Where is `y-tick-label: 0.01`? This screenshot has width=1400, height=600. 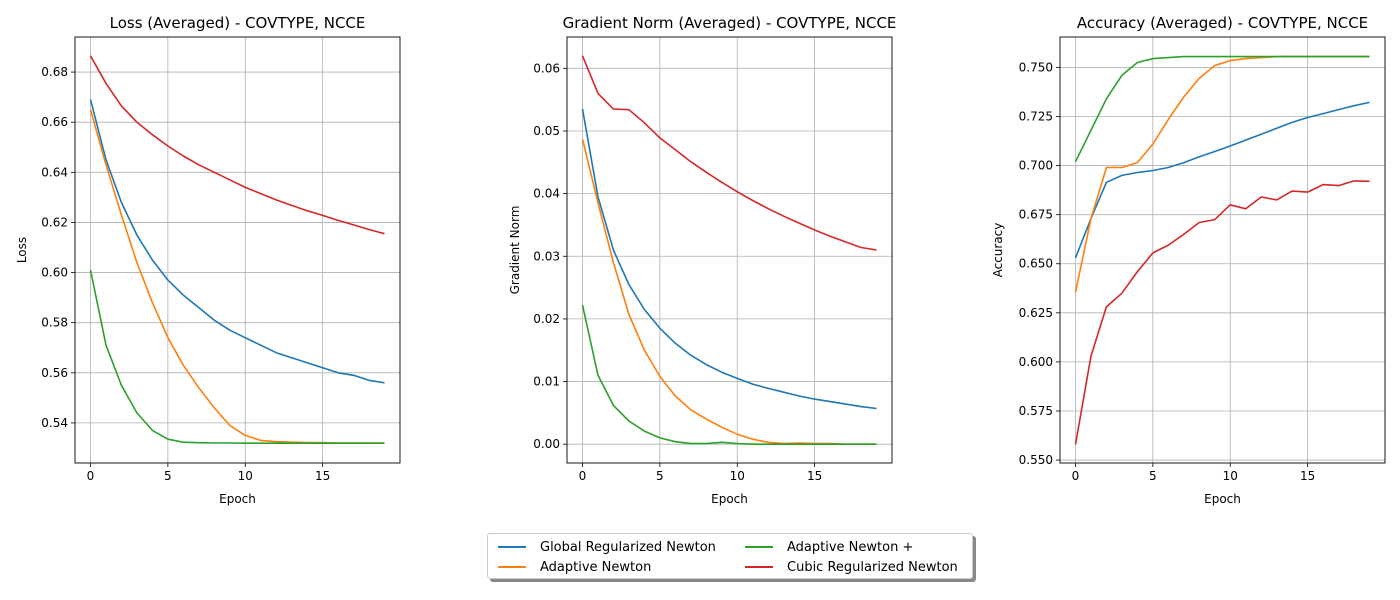
y-tick-label: 0.01 is located at coordinates (546, 382).